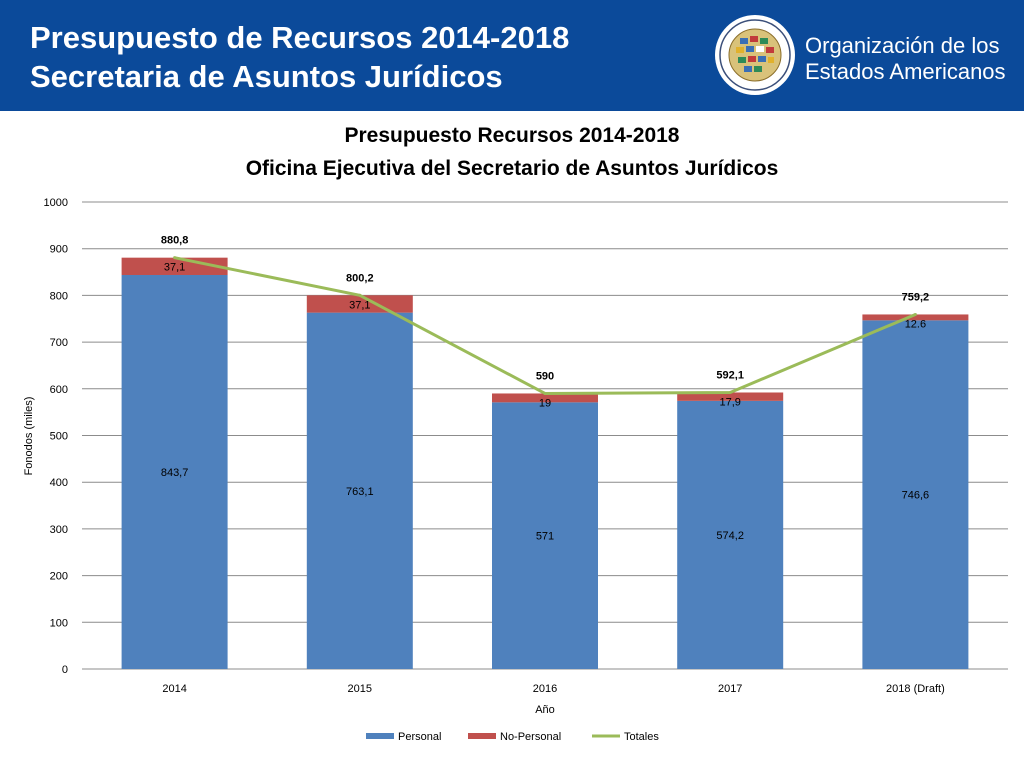 The height and width of the screenshot is (768, 1024). I want to click on y-axis-ticks: 0 100 200 300 400 500 600 700 800 900 1000, so click(56, 436).